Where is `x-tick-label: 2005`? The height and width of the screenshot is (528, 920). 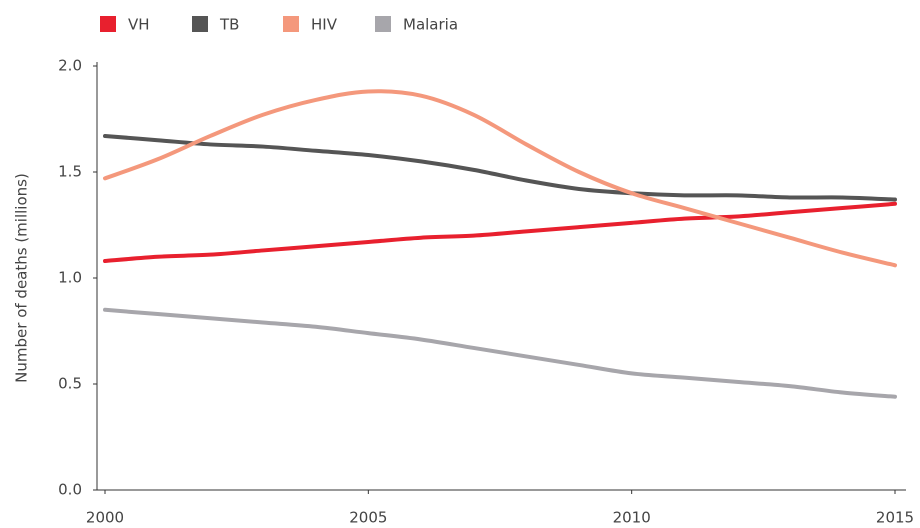
x-tick-label: 2005 is located at coordinates (368, 518).